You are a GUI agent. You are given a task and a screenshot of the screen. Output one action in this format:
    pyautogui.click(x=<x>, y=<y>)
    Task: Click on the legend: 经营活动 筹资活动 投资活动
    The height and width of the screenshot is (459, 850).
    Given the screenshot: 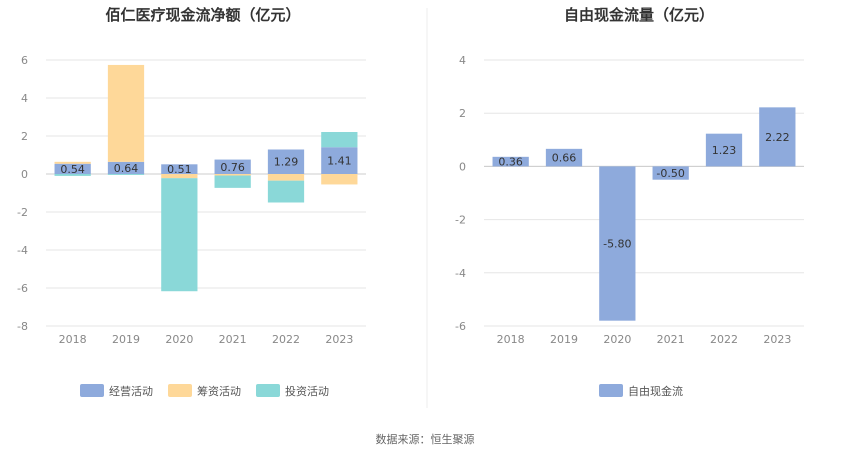 What is the action you would take?
    pyautogui.click(x=204, y=391)
    